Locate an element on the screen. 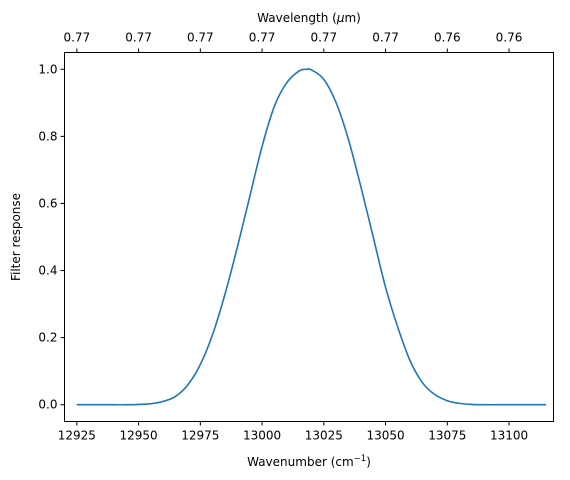 The image size is (570, 480). y-axis-title: Filter response is located at coordinates (16, 237).